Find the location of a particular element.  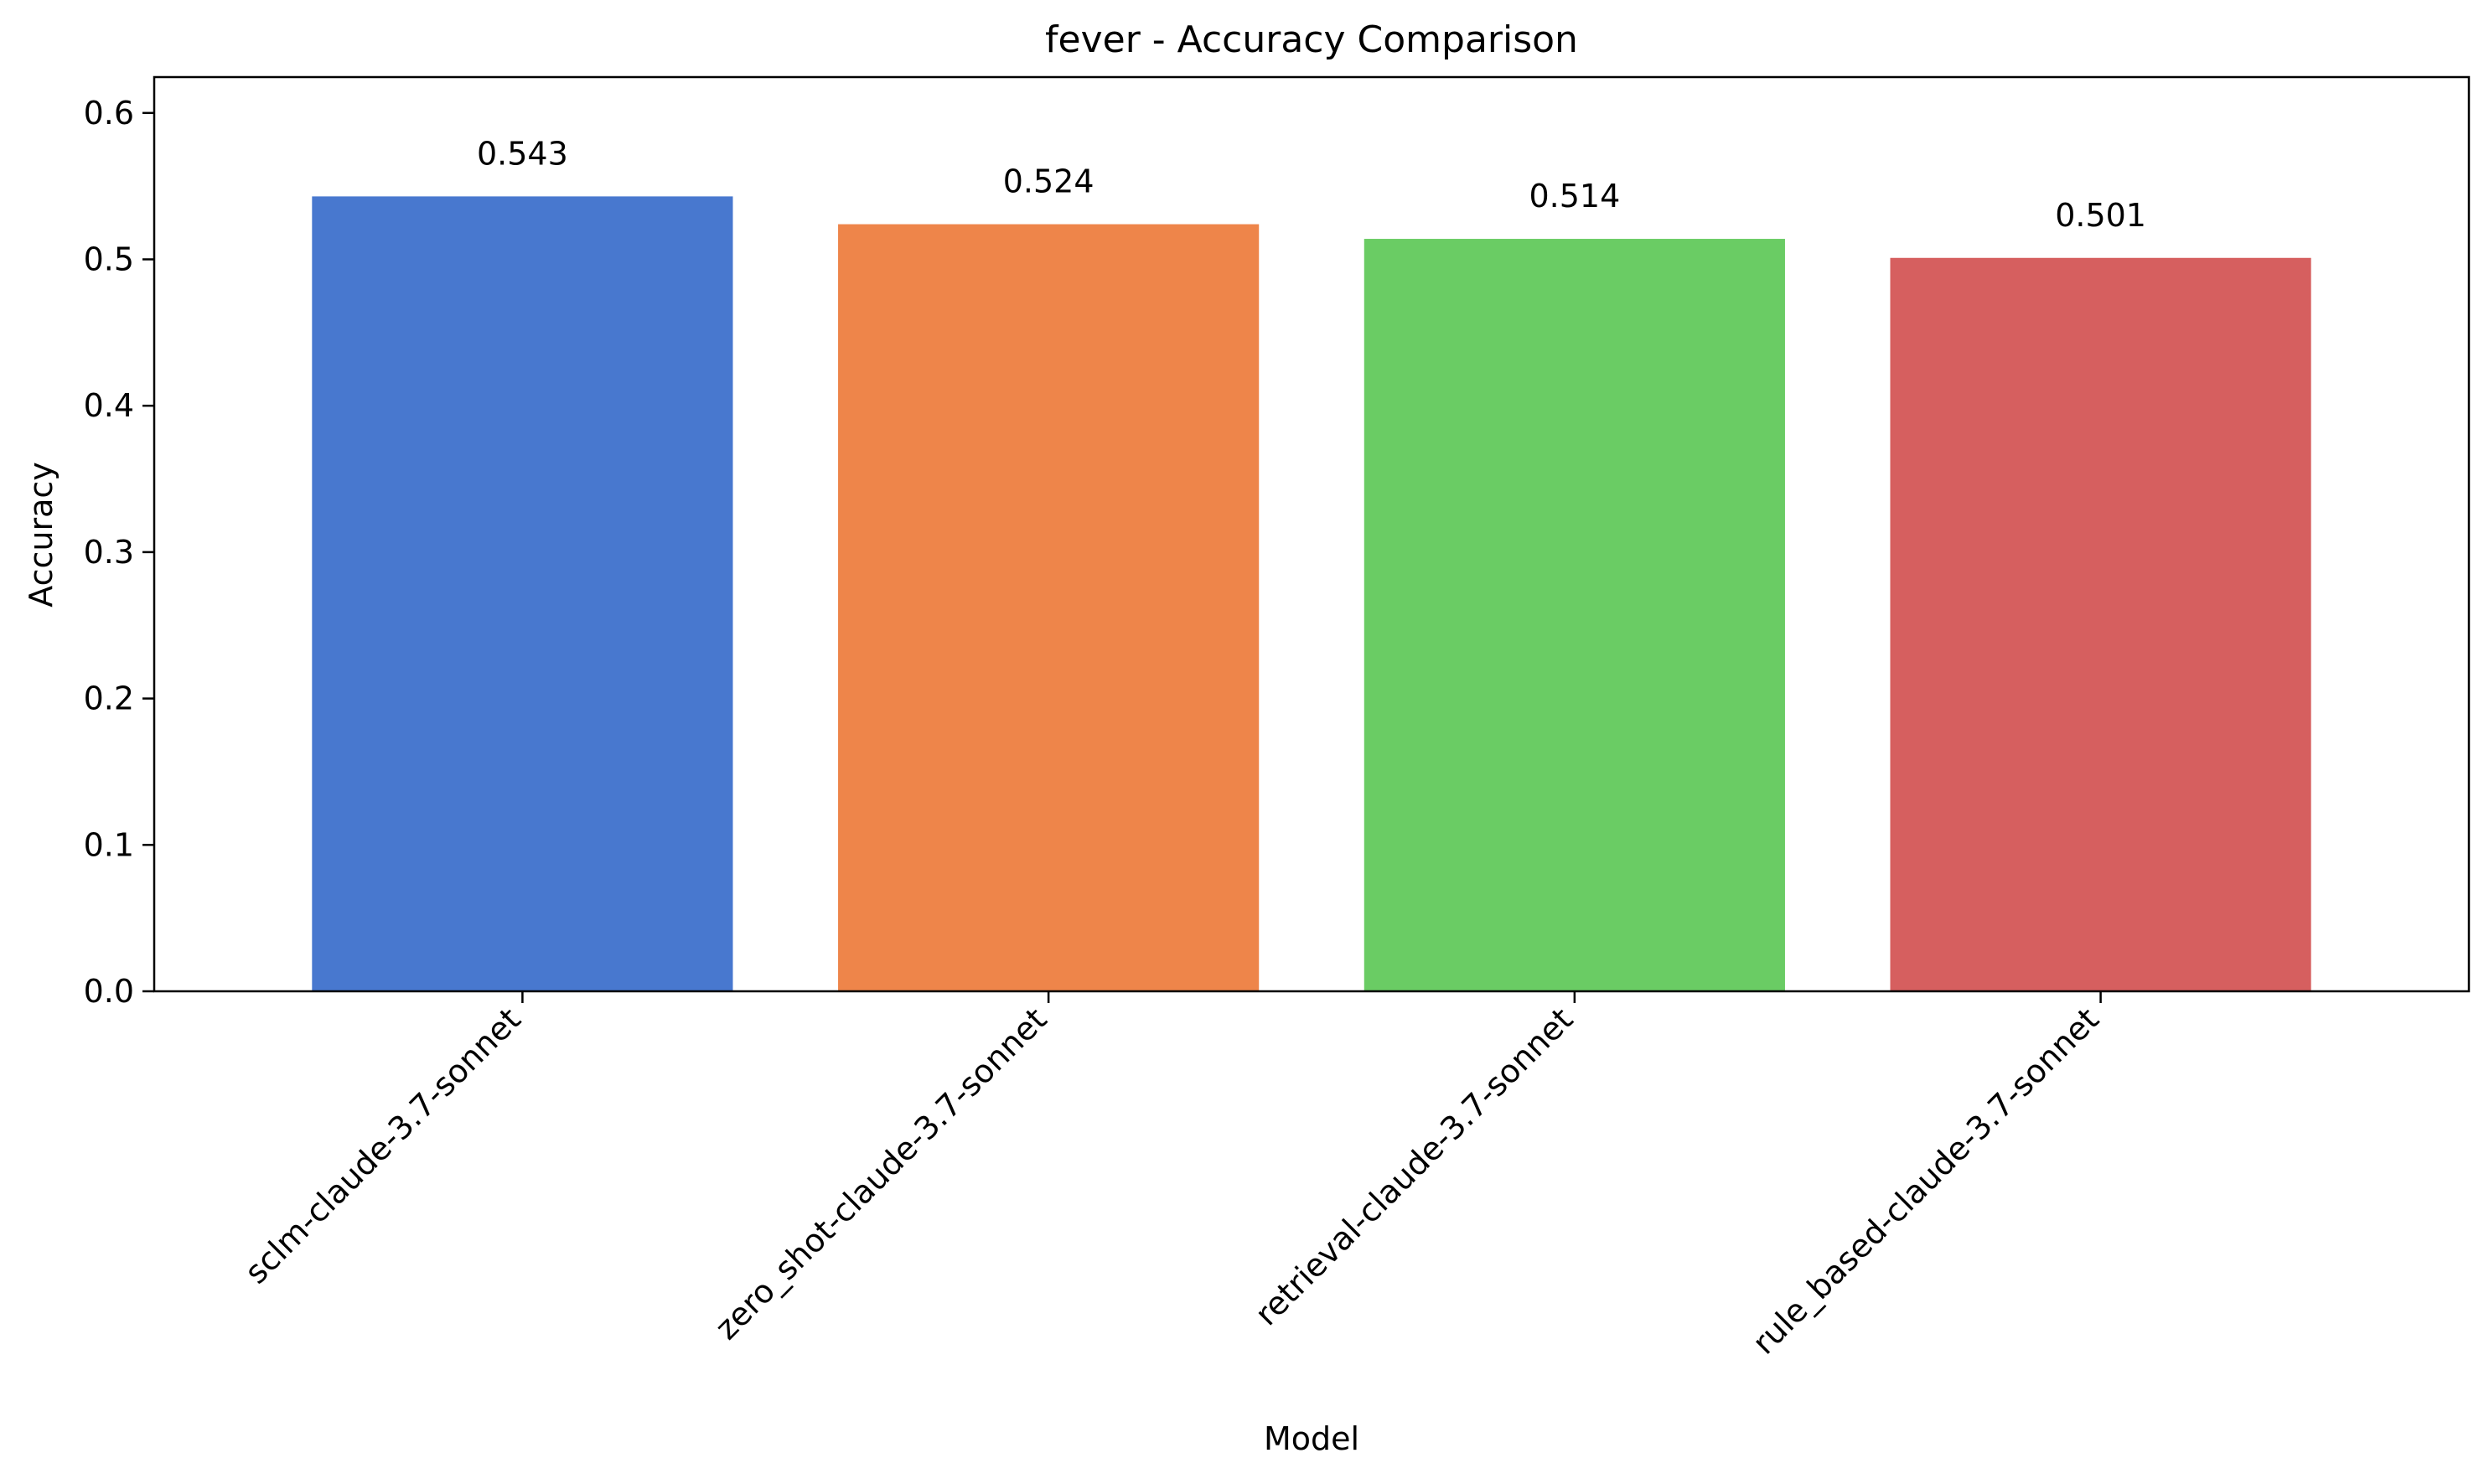

y-axis: 0.0 0.1 0.2 0.3 0.4 0.5 0.6 is located at coordinates (119, 552).